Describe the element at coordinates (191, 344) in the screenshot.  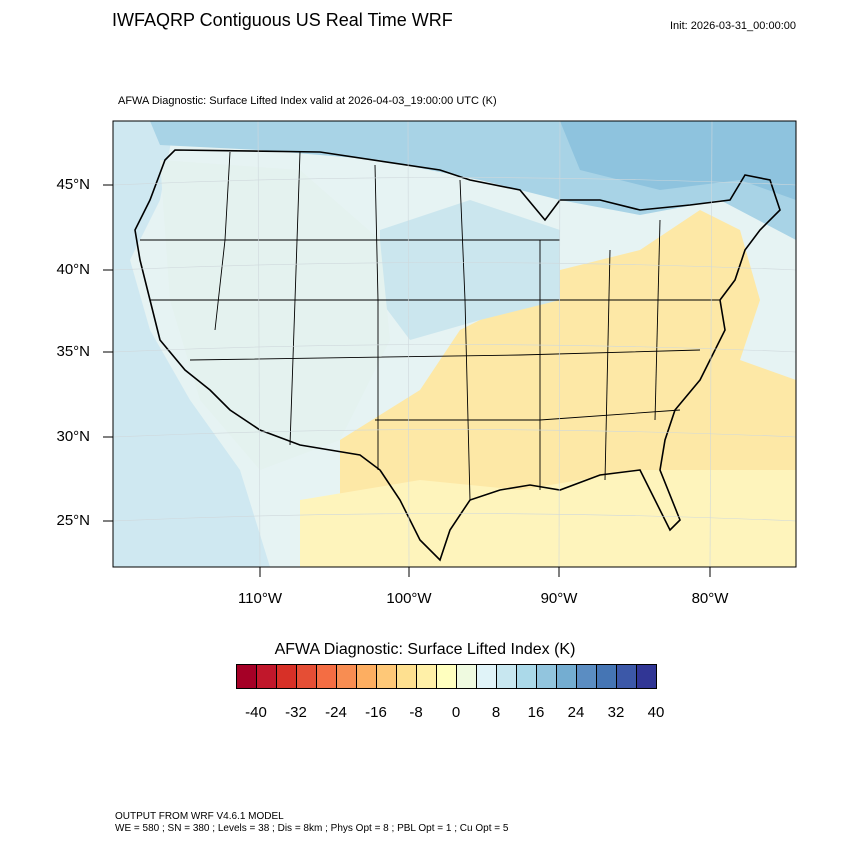
I see `pacific-region` at that location.